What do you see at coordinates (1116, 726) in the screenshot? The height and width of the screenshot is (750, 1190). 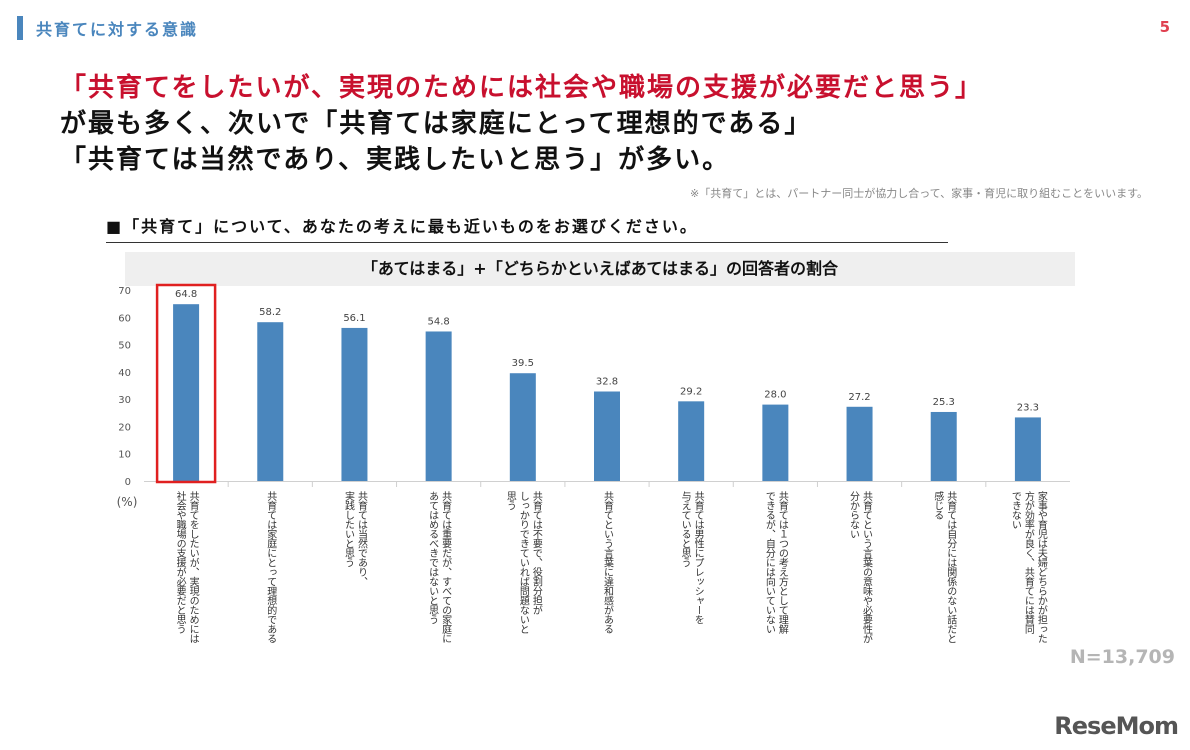 I see `resemom-logo: ReseMom` at bounding box center [1116, 726].